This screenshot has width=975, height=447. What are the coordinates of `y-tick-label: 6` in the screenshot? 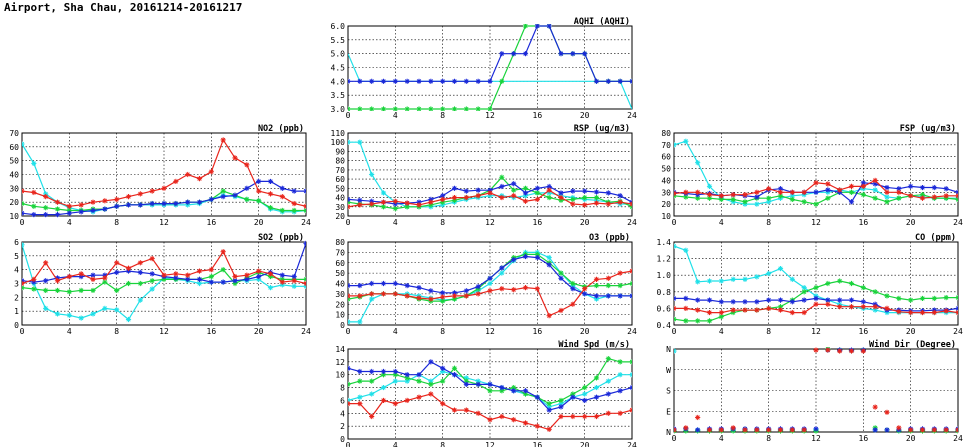 It's located at (342, 400).